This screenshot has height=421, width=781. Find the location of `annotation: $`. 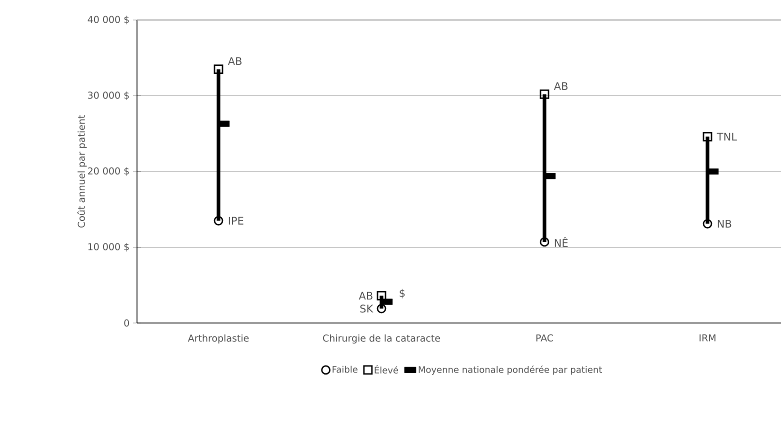

annotation: $ is located at coordinates (402, 293).